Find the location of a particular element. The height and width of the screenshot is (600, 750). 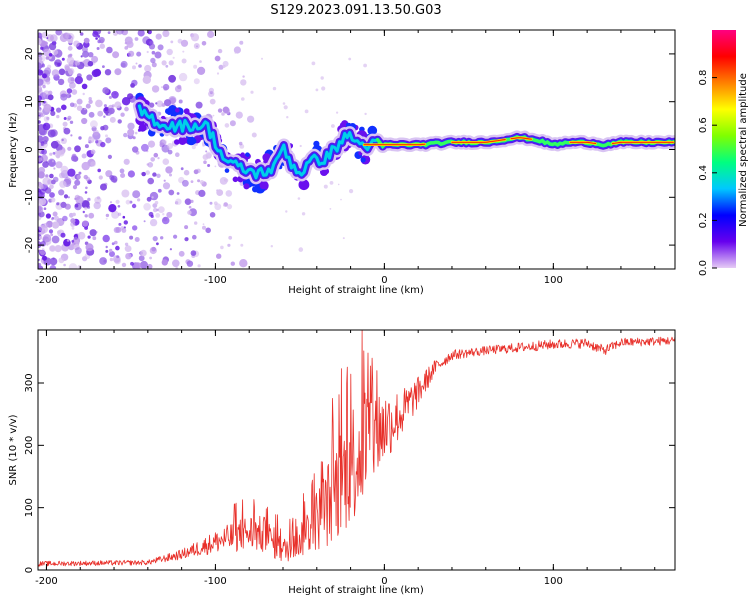

snr-y-tick-label: 200 is located at coordinates (29, 445).